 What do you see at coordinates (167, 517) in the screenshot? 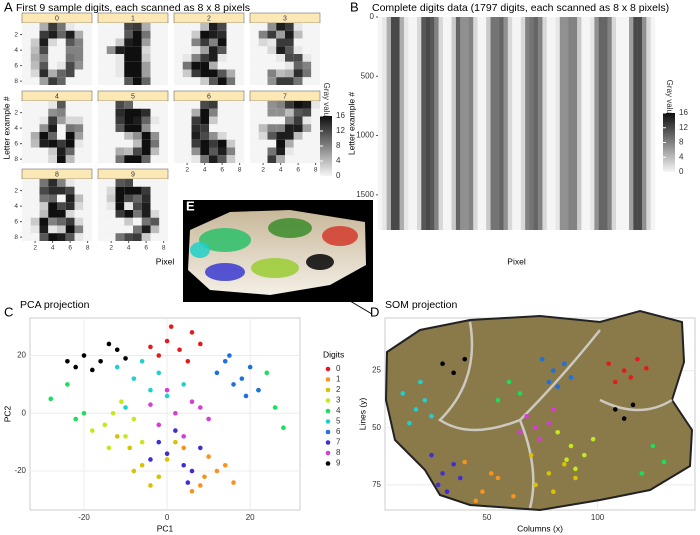
I see `x-tick-label: 0` at bounding box center [167, 517].